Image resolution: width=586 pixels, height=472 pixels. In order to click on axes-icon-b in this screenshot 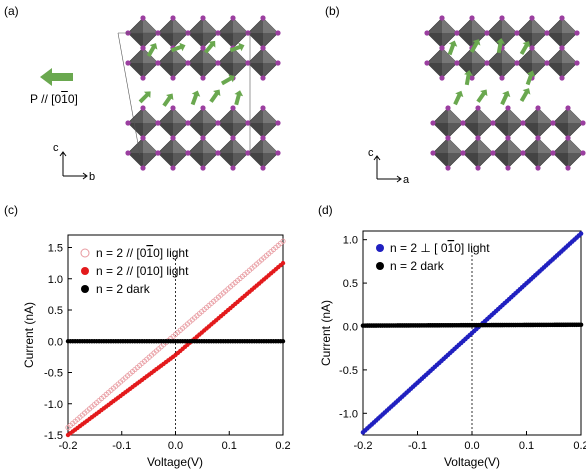, I will do `click(387, 169)`.